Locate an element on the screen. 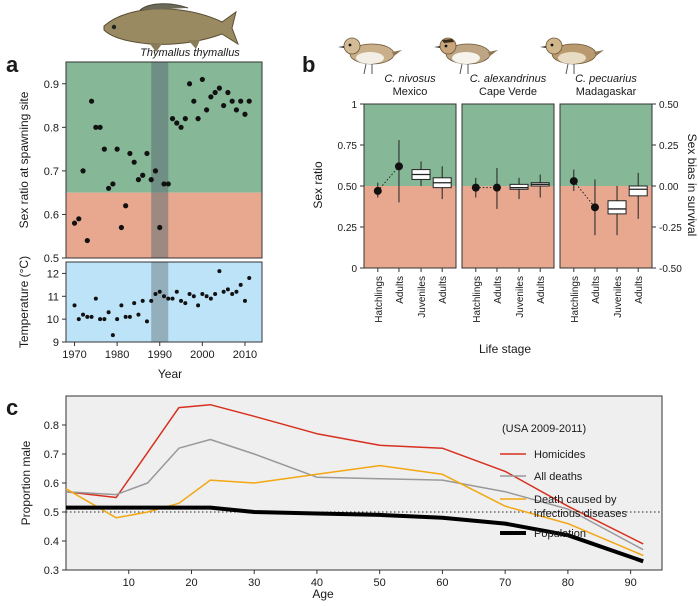  x-tick-label: 90 is located at coordinates (631, 583).